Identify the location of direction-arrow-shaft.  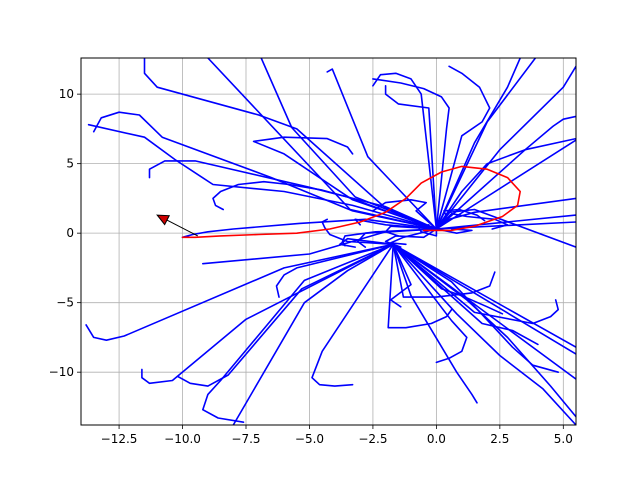
(182, 228).